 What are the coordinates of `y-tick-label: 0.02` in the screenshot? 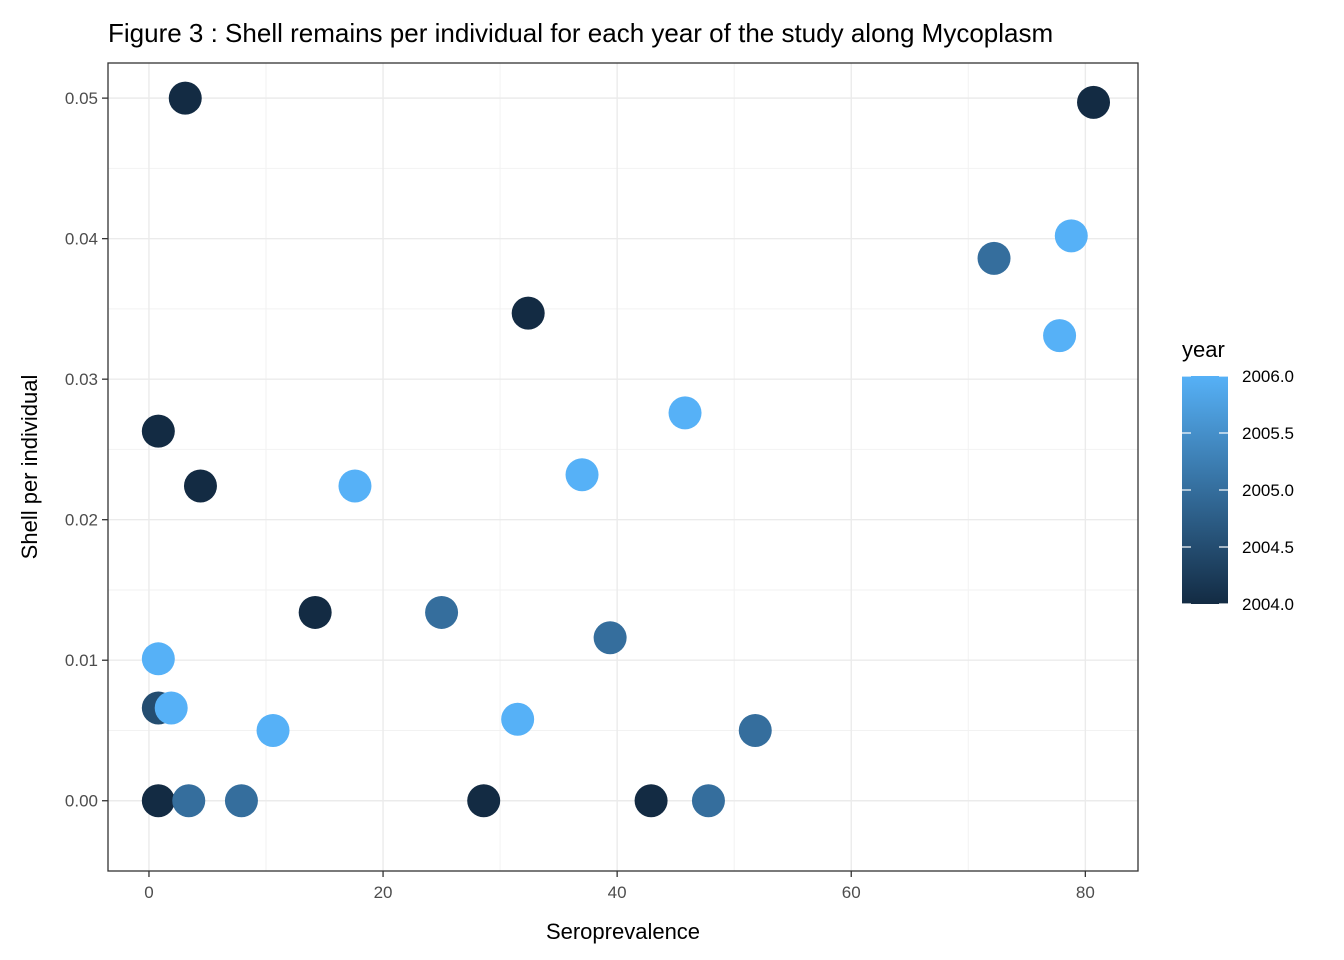 It's located at (81, 520).